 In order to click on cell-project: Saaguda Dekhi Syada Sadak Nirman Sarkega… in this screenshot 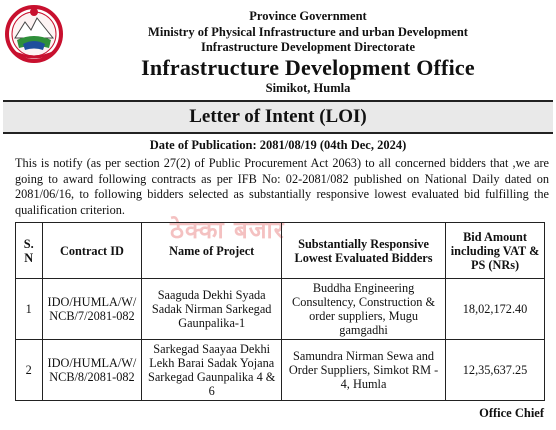, I will do `click(211, 309)`.